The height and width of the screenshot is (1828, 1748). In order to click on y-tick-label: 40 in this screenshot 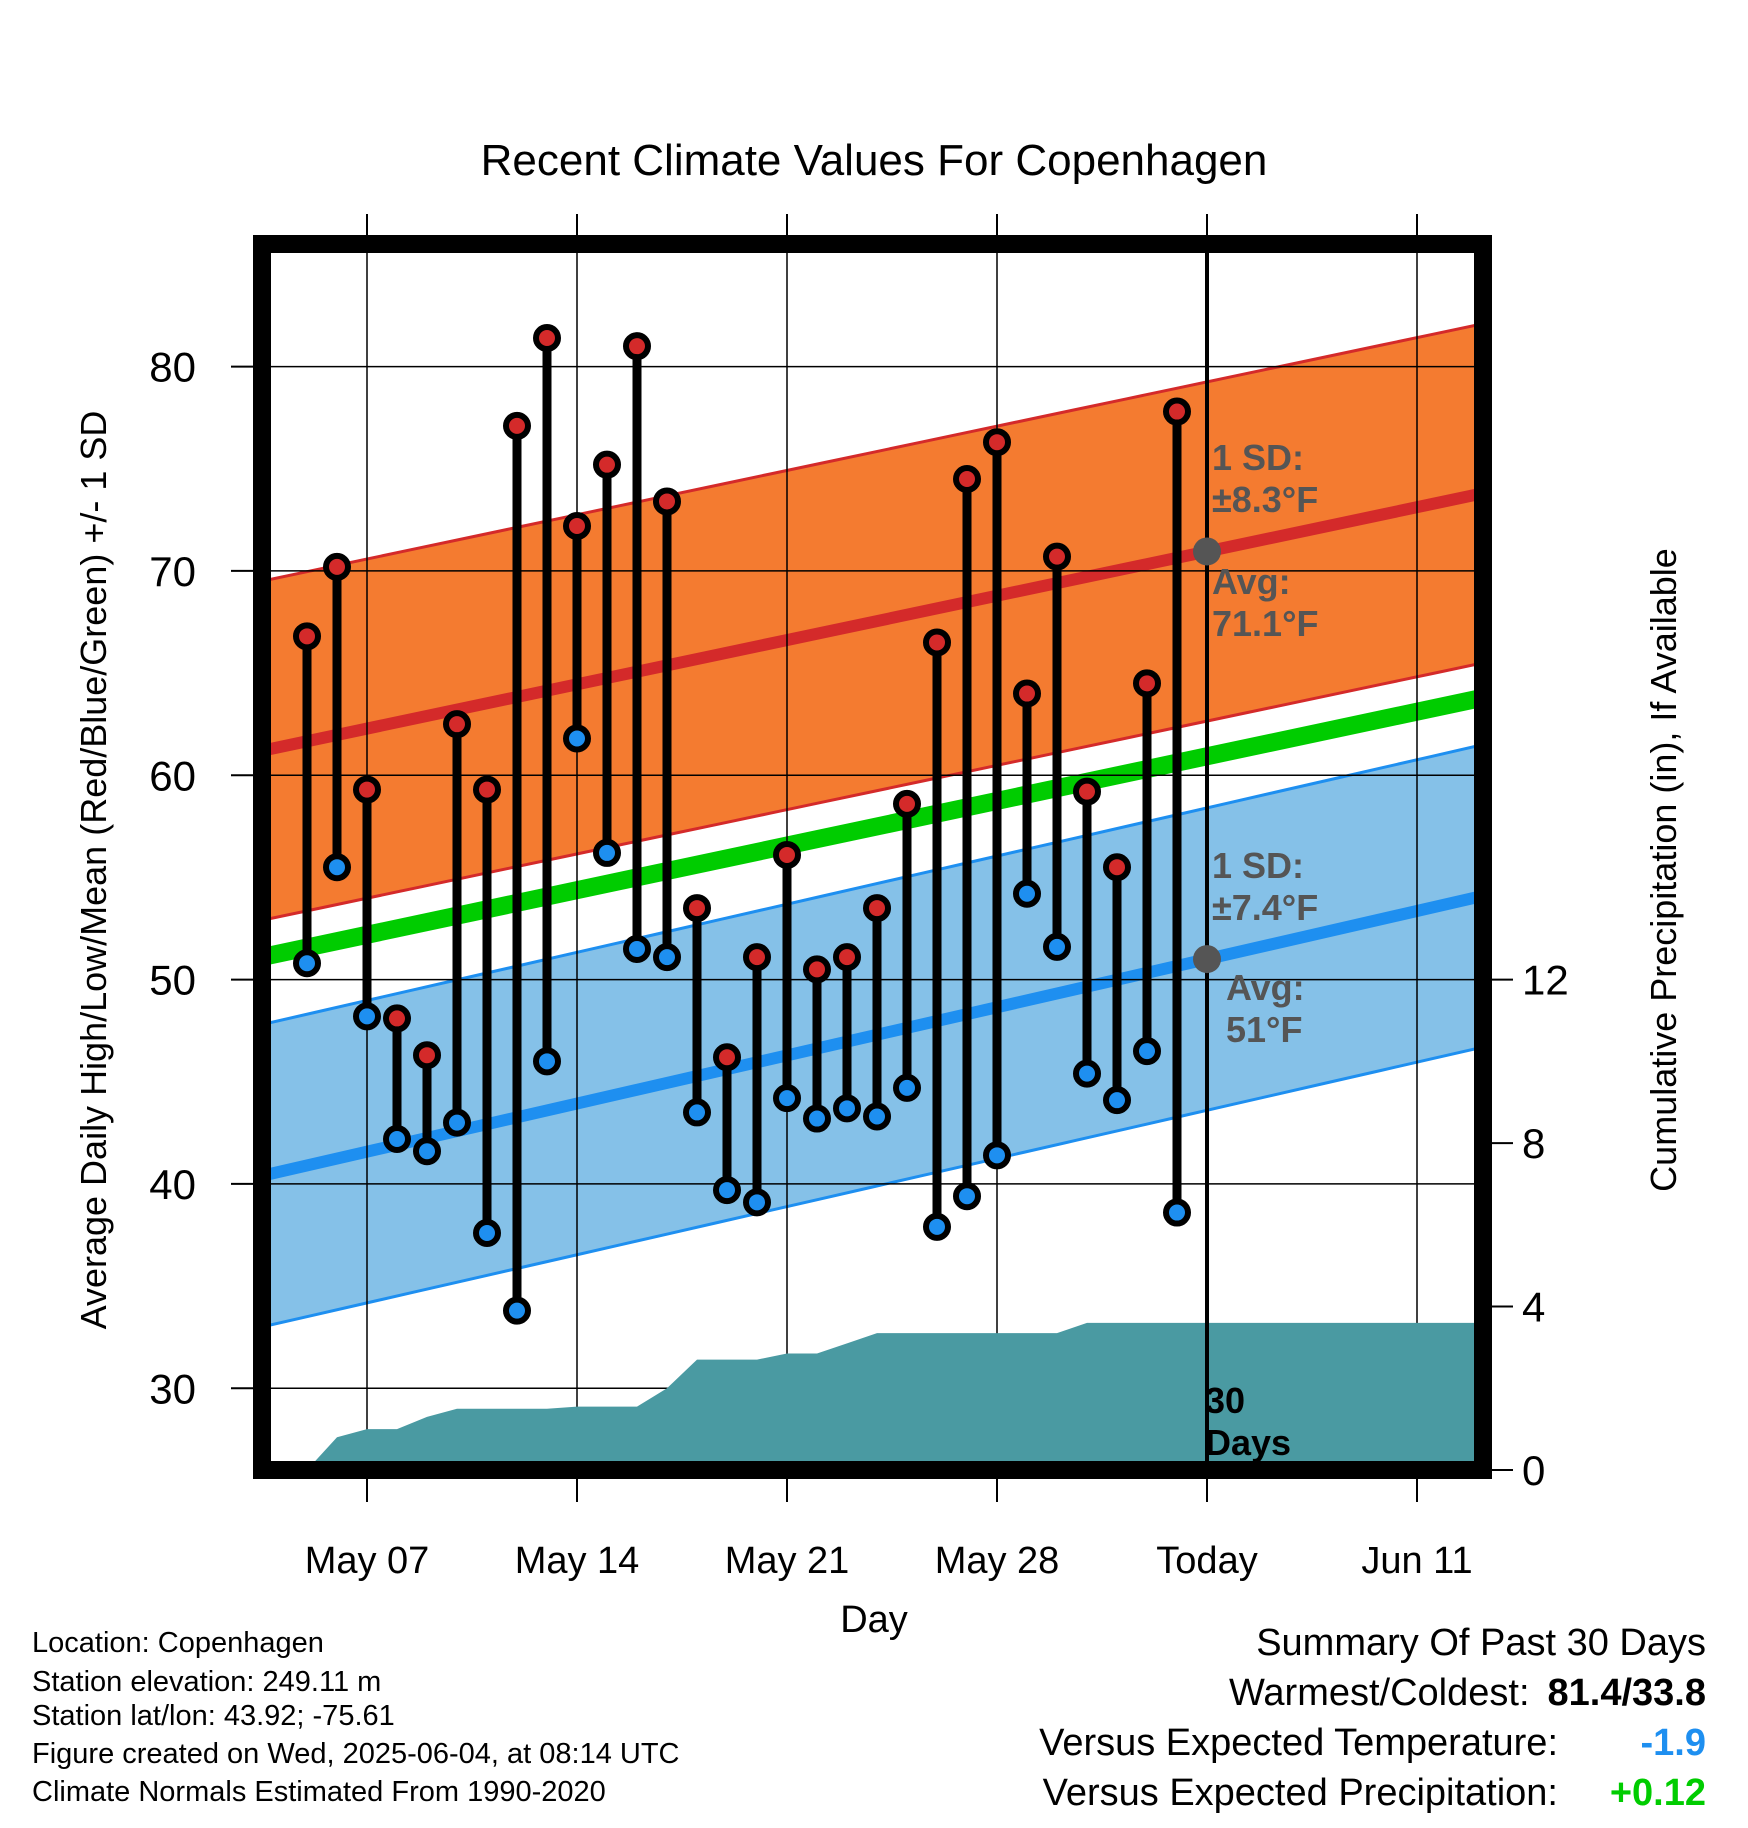, I will do `click(172, 1184)`.